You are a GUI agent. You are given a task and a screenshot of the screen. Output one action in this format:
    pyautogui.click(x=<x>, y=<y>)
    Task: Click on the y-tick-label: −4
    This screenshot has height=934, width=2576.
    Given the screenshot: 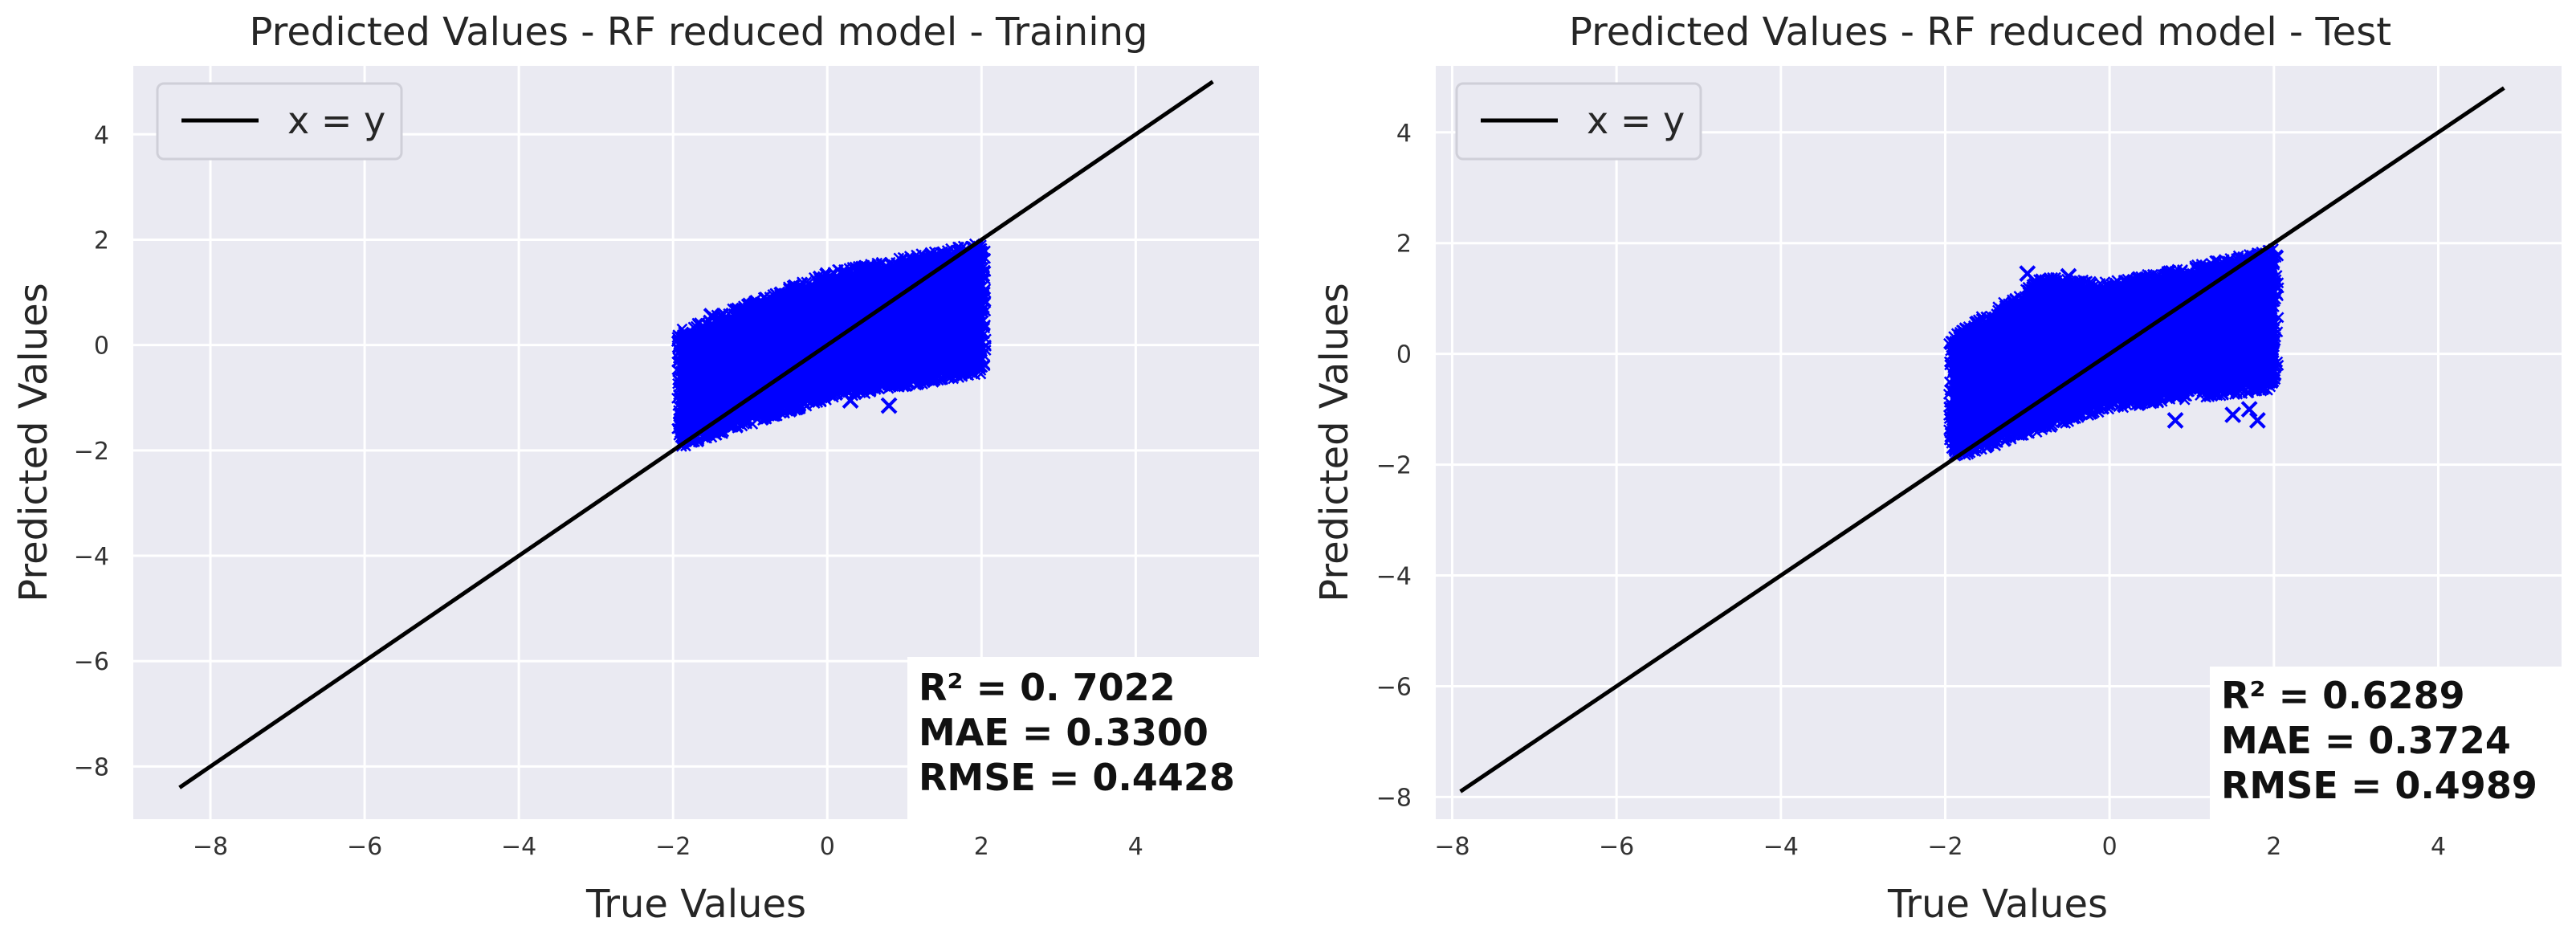 What is the action you would take?
    pyautogui.click(x=1394, y=577)
    